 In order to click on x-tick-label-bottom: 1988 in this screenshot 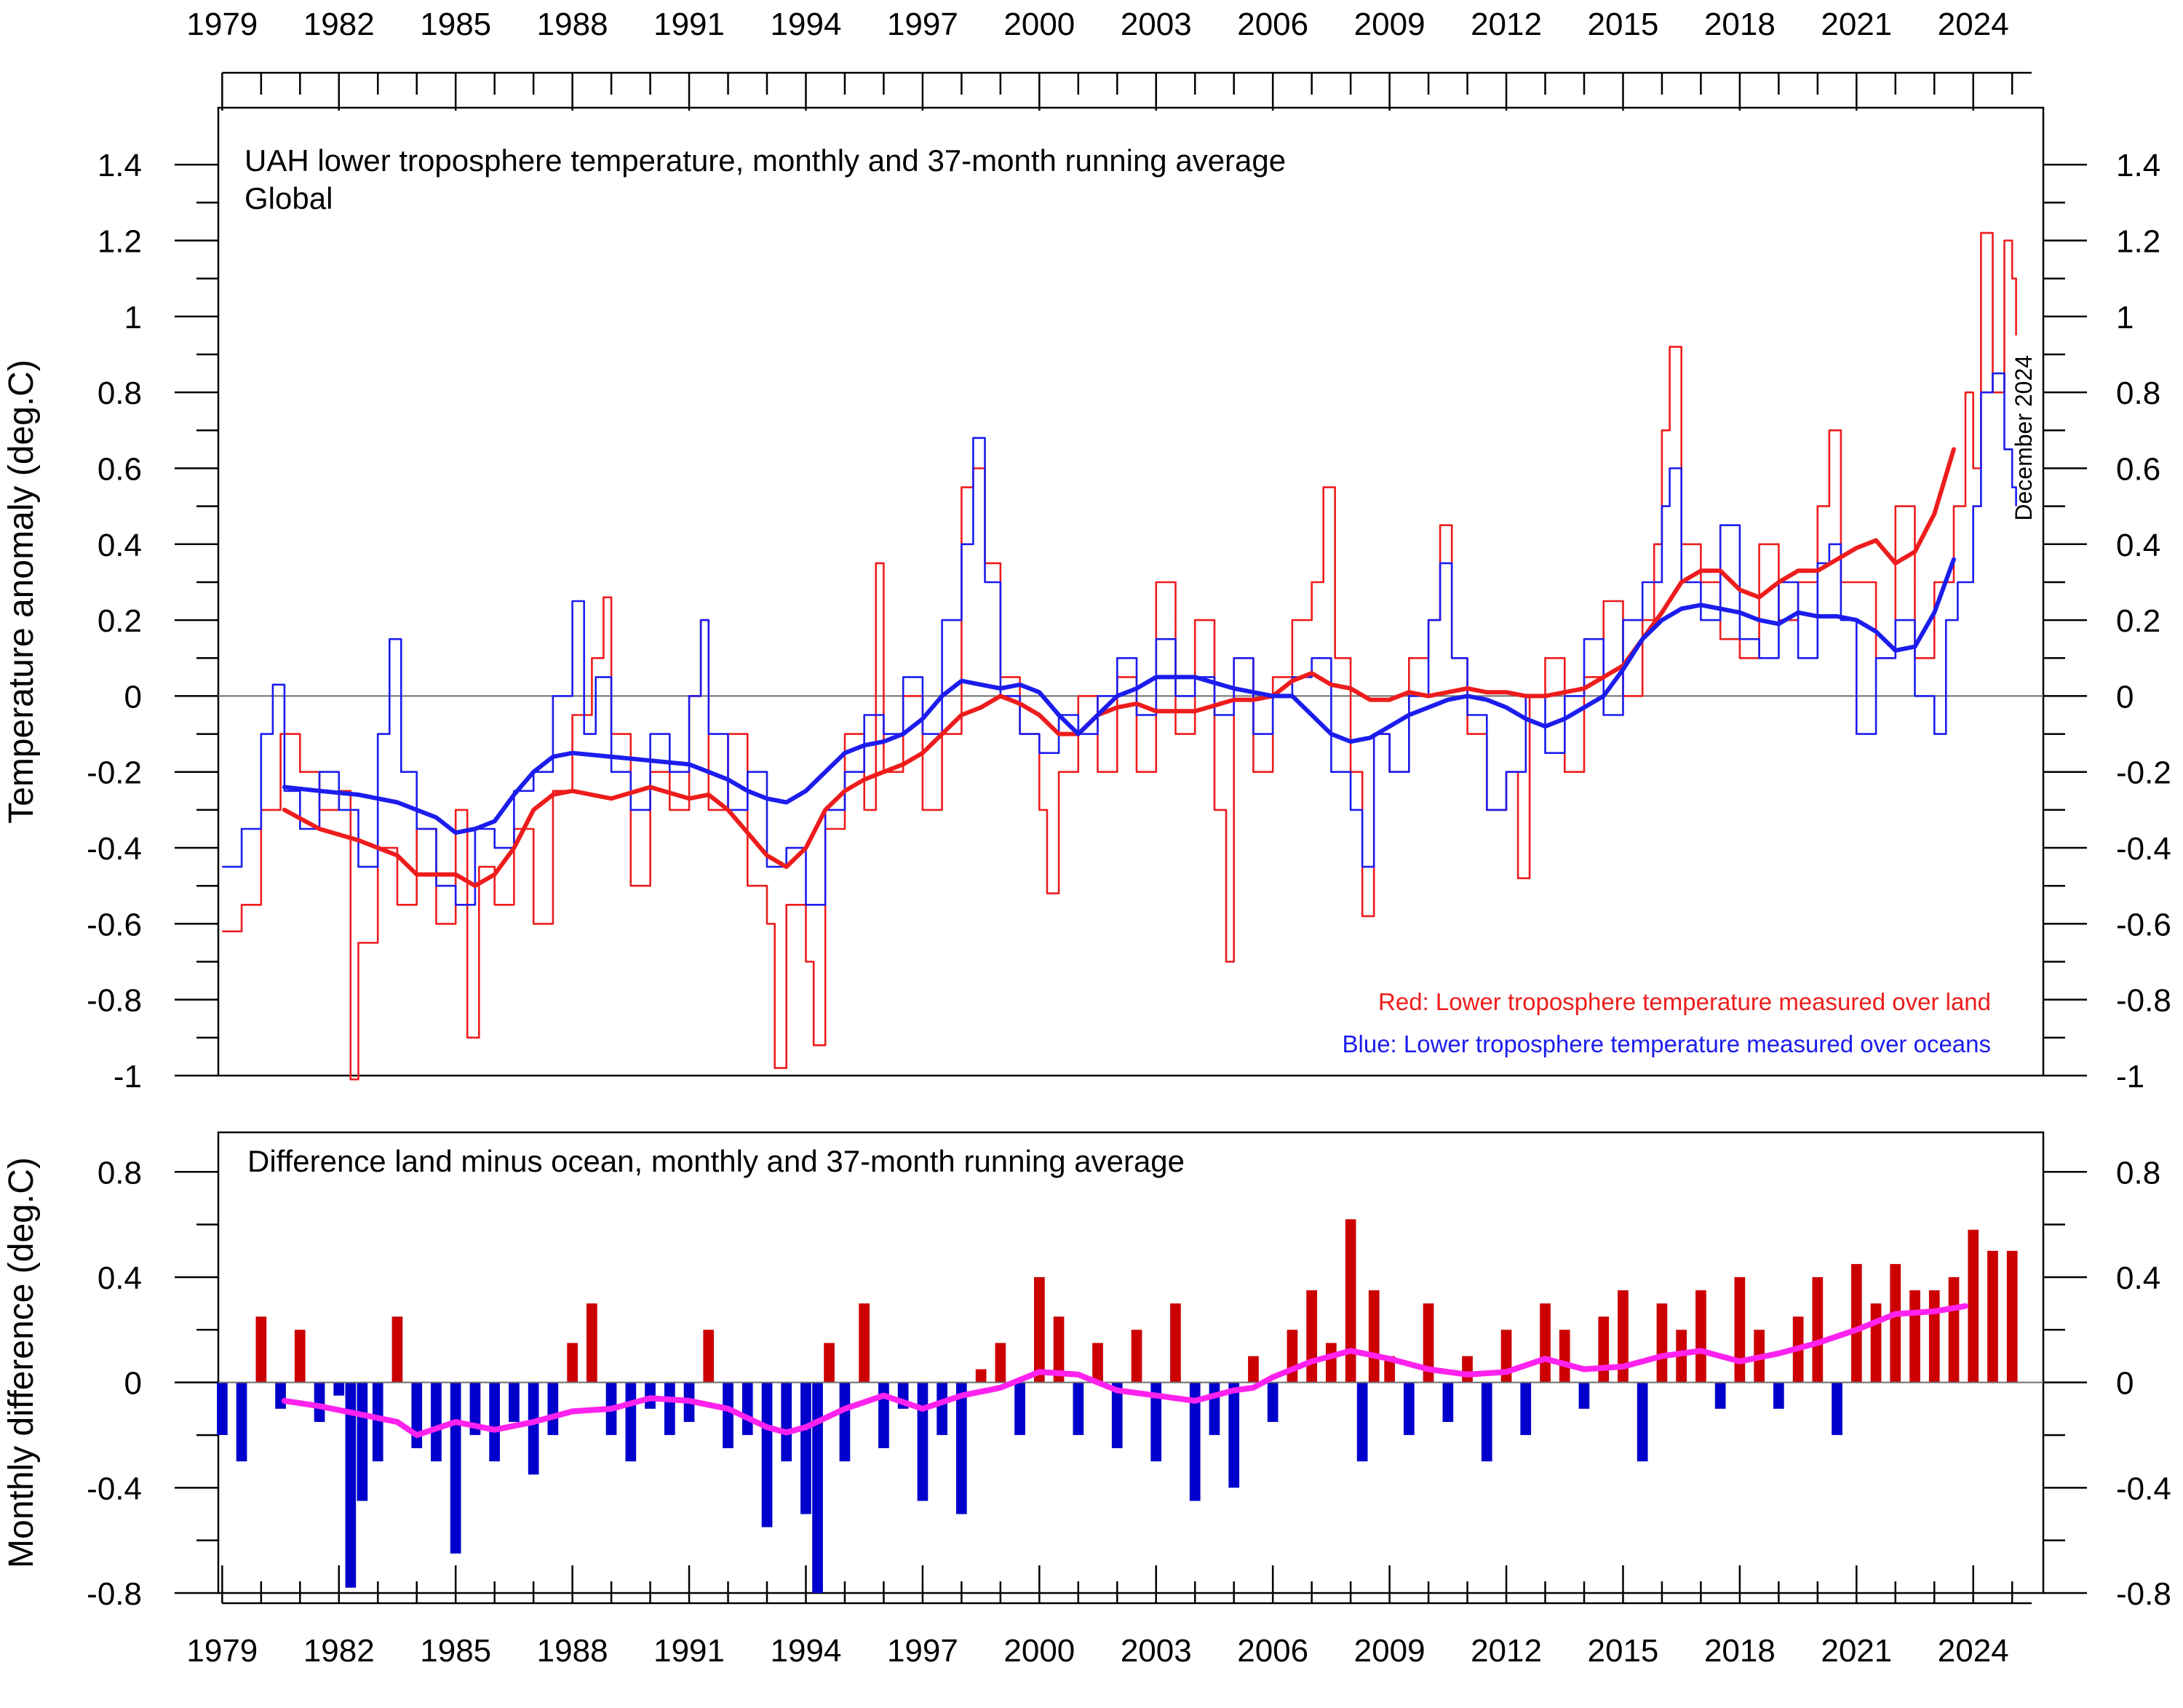, I will do `click(573, 1651)`.